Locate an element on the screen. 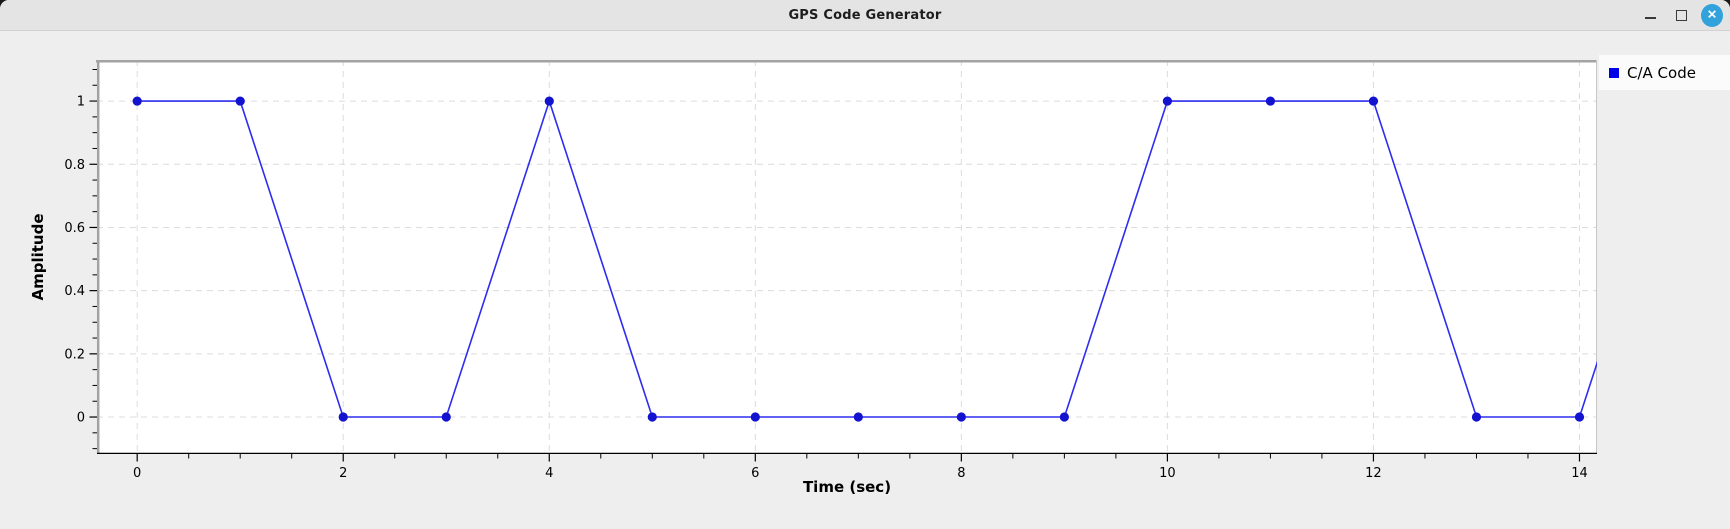  svg-text: 4 is located at coordinates (549, 473).